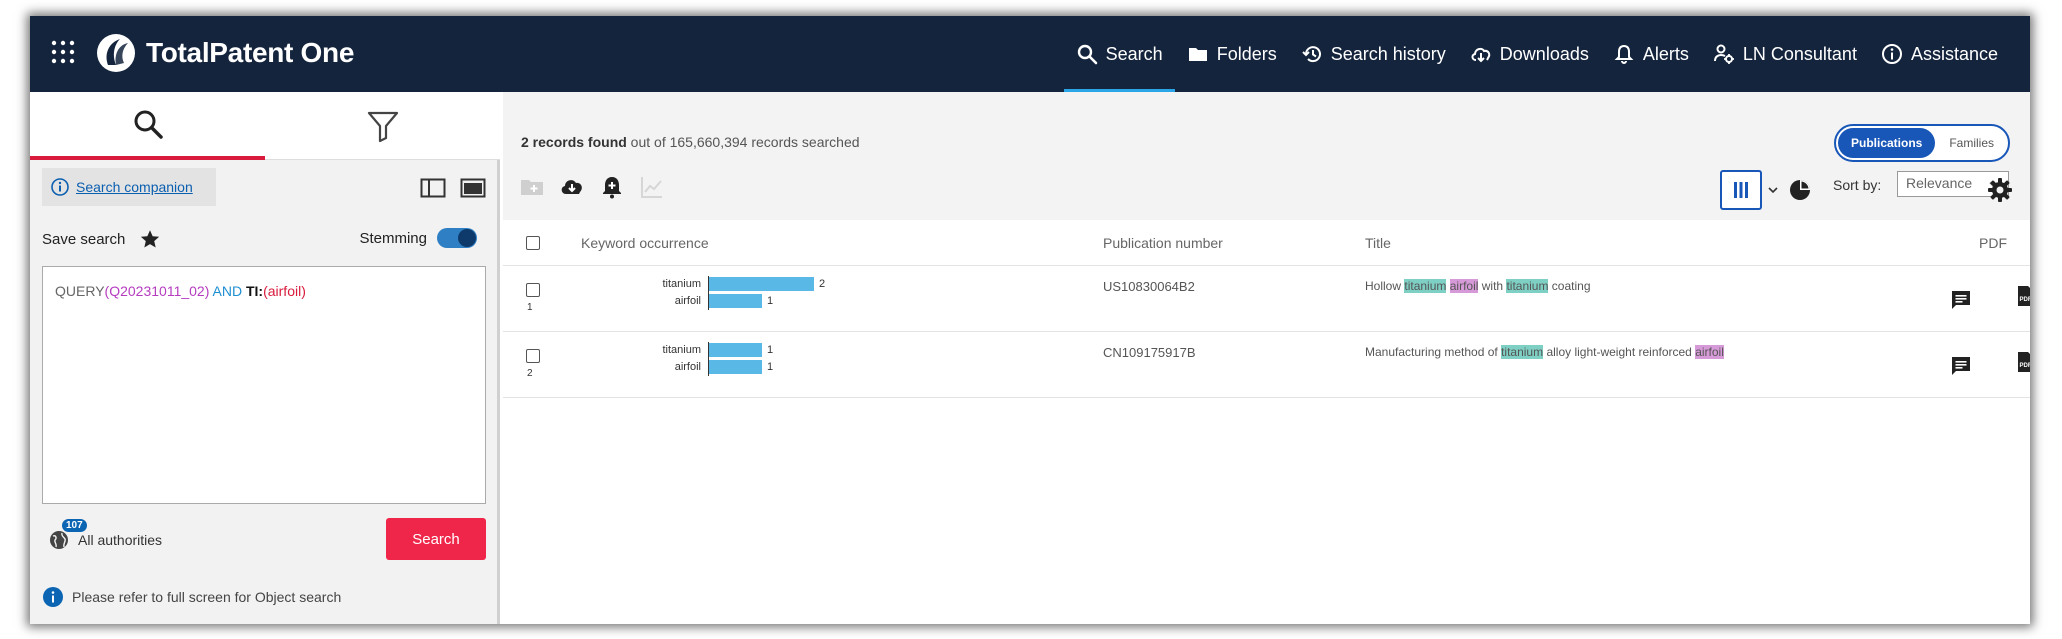 The height and width of the screenshot is (639, 2062). What do you see at coordinates (393, 238) in the screenshot?
I see `stemming-label: Stemming` at bounding box center [393, 238].